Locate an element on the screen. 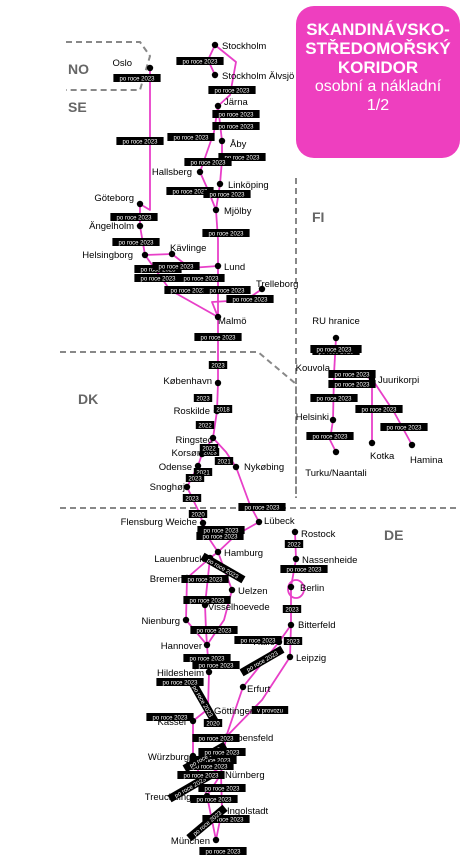  status-tag-text: 2022 is located at coordinates (205, 426).